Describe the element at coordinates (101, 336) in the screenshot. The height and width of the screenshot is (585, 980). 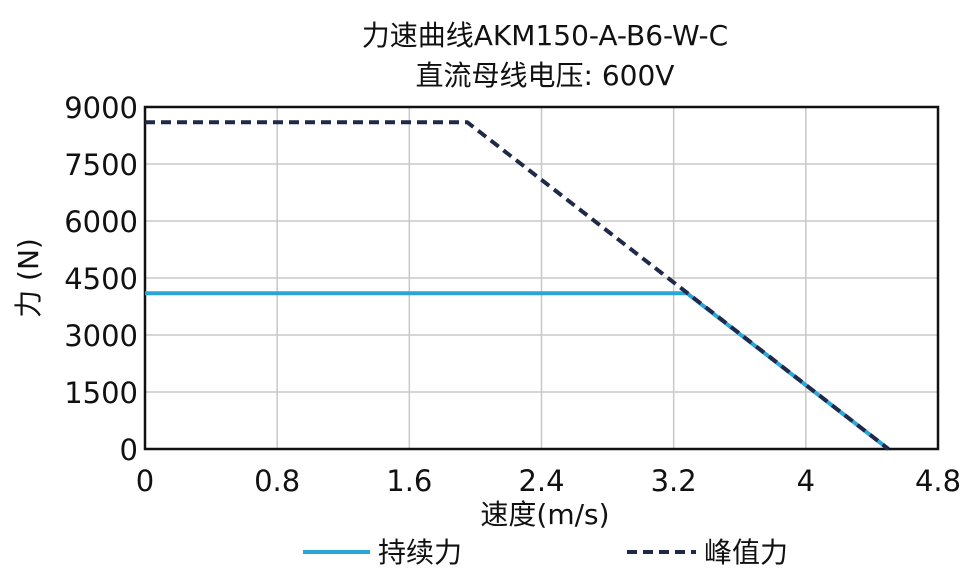
I see `y-tick-label: 3000` at that location.